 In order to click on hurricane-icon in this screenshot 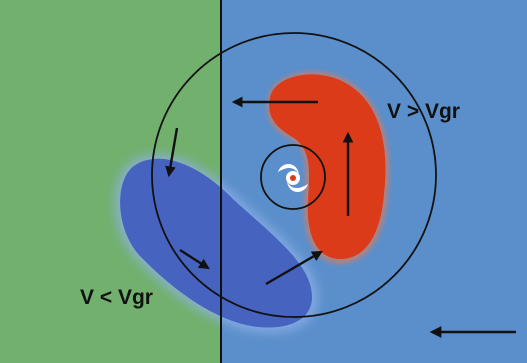, I will do `click(293, 178)`.